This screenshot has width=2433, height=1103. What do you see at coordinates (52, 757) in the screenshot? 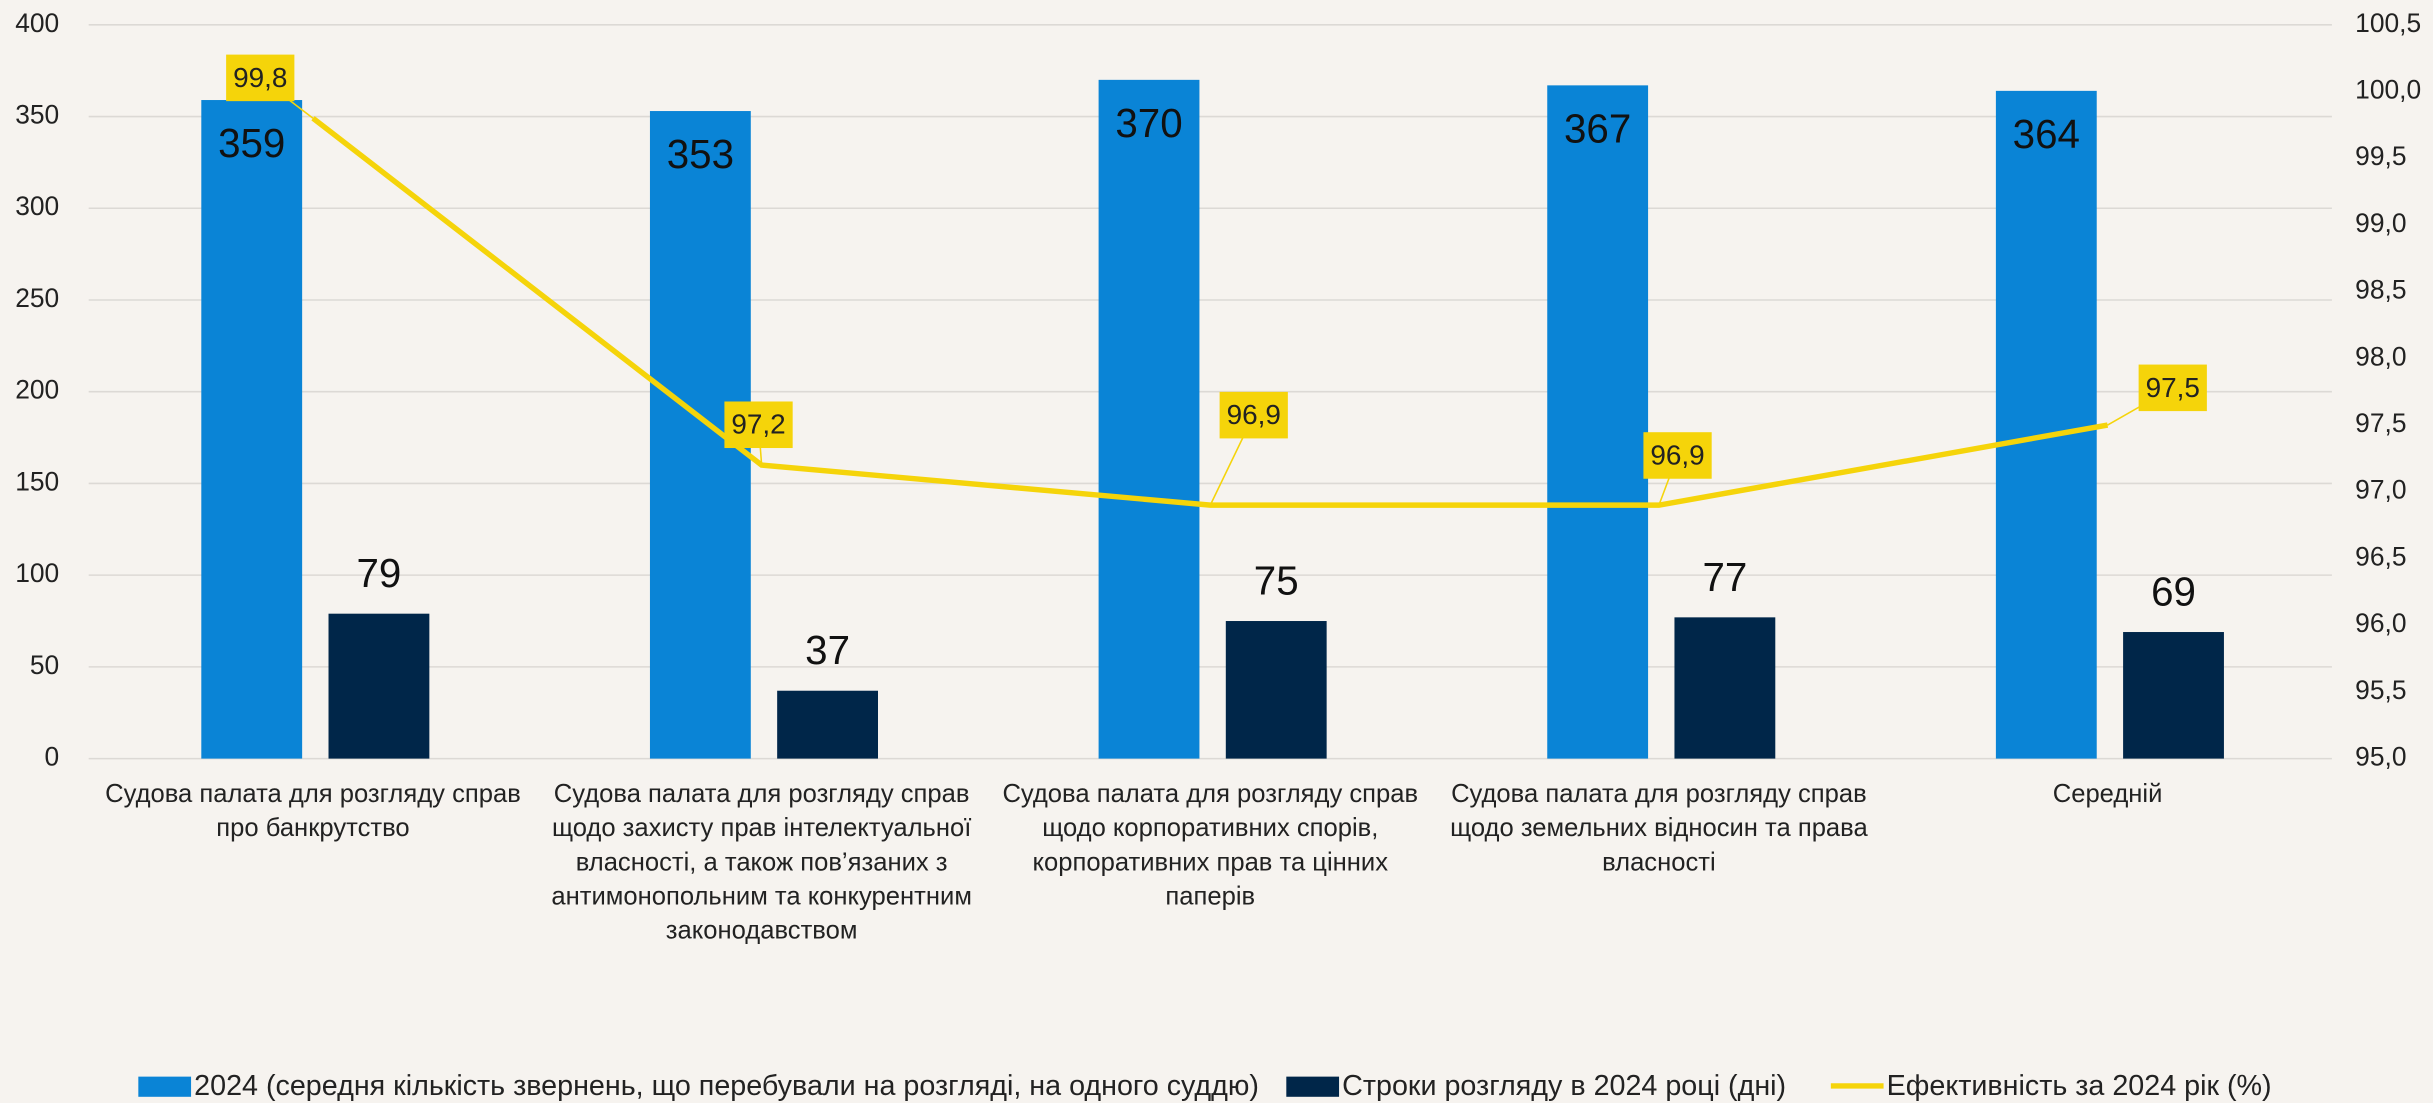
I see `y-tick-label: 0` at bounding box center [52, 757].